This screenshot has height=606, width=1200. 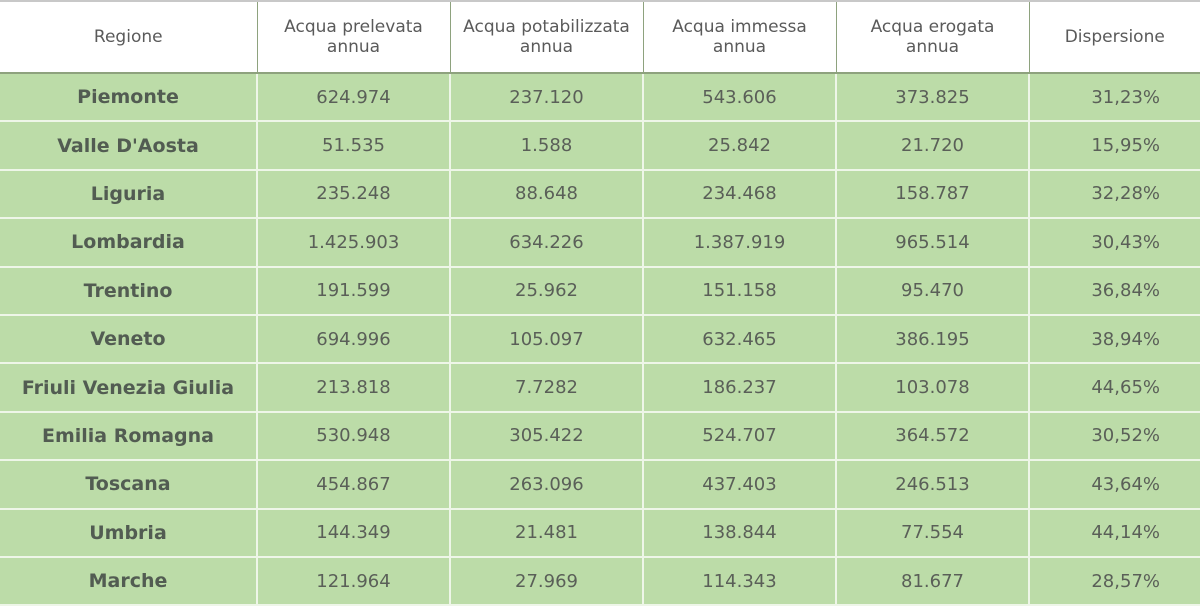 What do you see at coordinates (547, 388) in the screenshot?
I see `value-cell: 7.7282` at bounding box center [547, 388].